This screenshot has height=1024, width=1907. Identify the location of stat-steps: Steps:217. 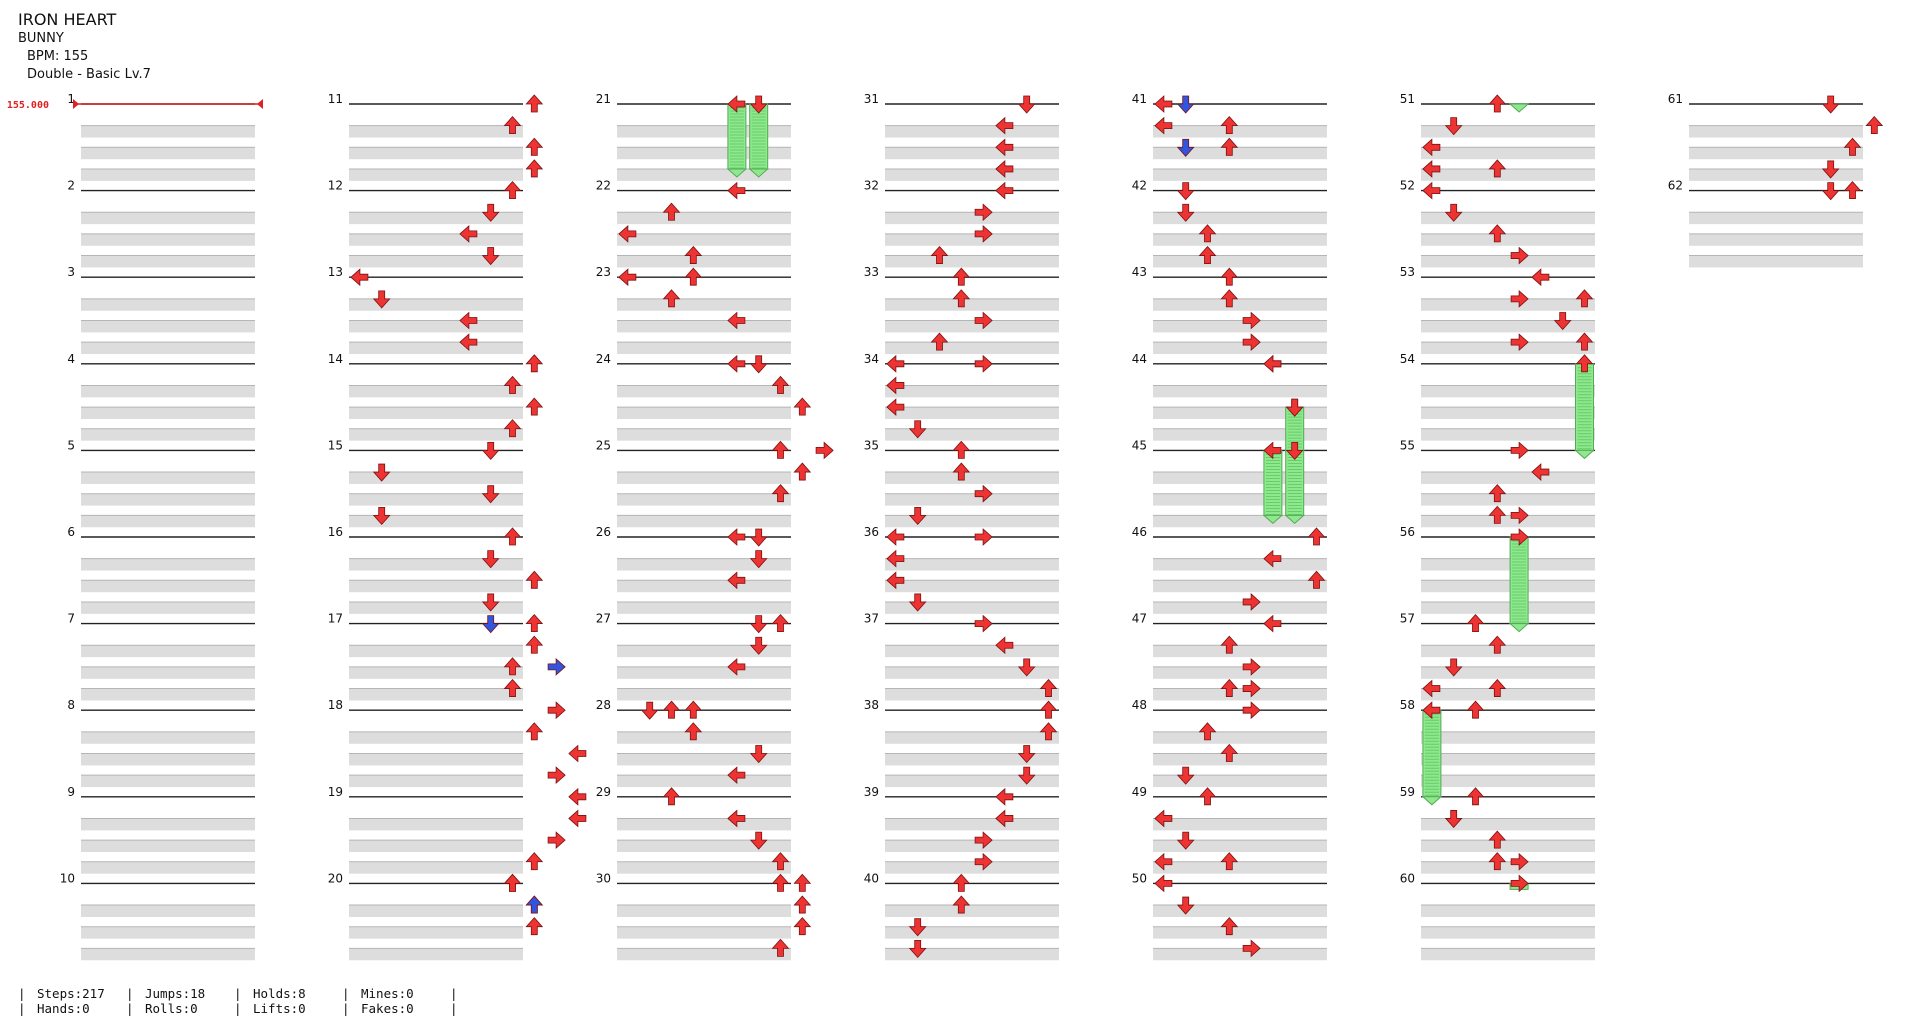
(71, 993).